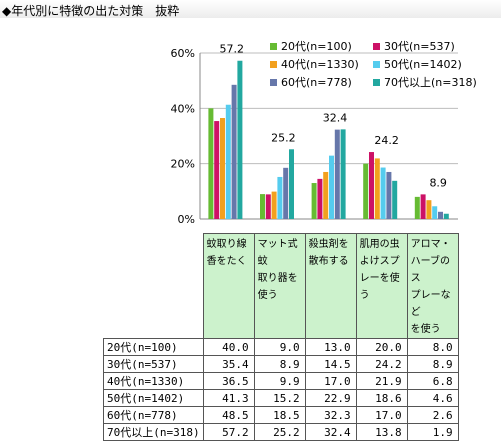  Describe the element at coordinates (381, 286) in the screenshot. I see `column-header: 肌用の虫 よけスプ レーを使う` at that location.